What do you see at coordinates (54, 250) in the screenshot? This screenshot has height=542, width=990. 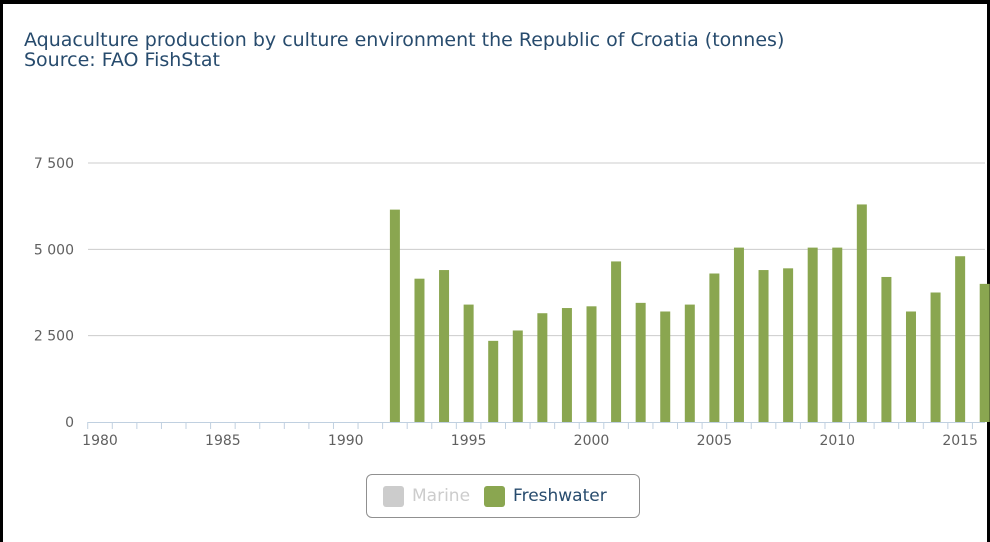 I see `y-tick-label: 5 000` at bounding box center [54, 250].